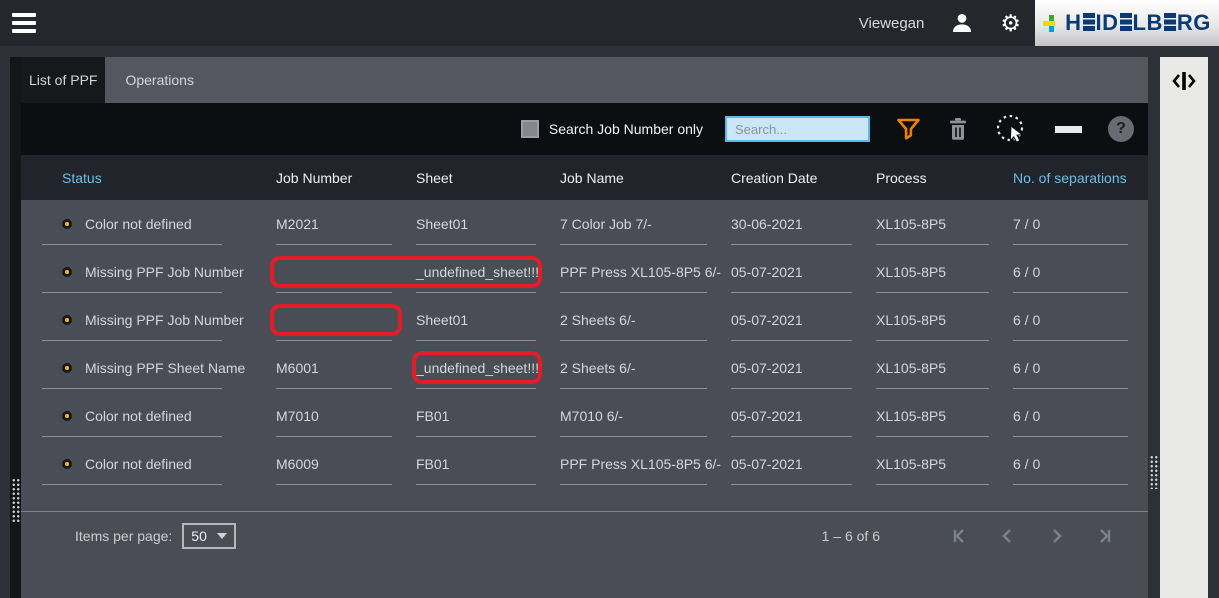  I want to click on checkbox-label: Search Job Number only, so click(625, 129).